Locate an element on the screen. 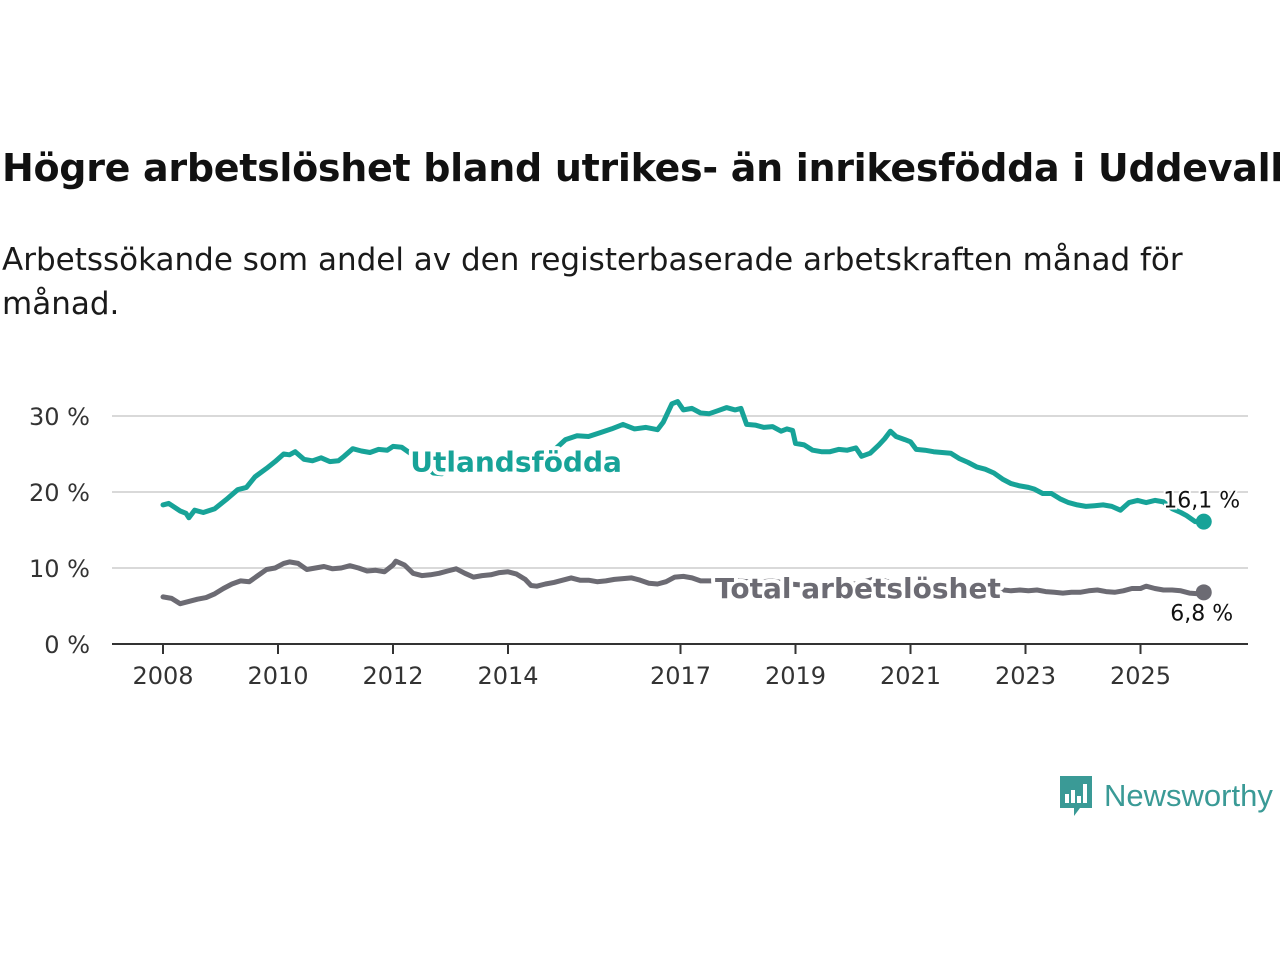 This screenshot has height=960, width=1280. x-tick-label: 2017 is located at coordinates (680, 676).